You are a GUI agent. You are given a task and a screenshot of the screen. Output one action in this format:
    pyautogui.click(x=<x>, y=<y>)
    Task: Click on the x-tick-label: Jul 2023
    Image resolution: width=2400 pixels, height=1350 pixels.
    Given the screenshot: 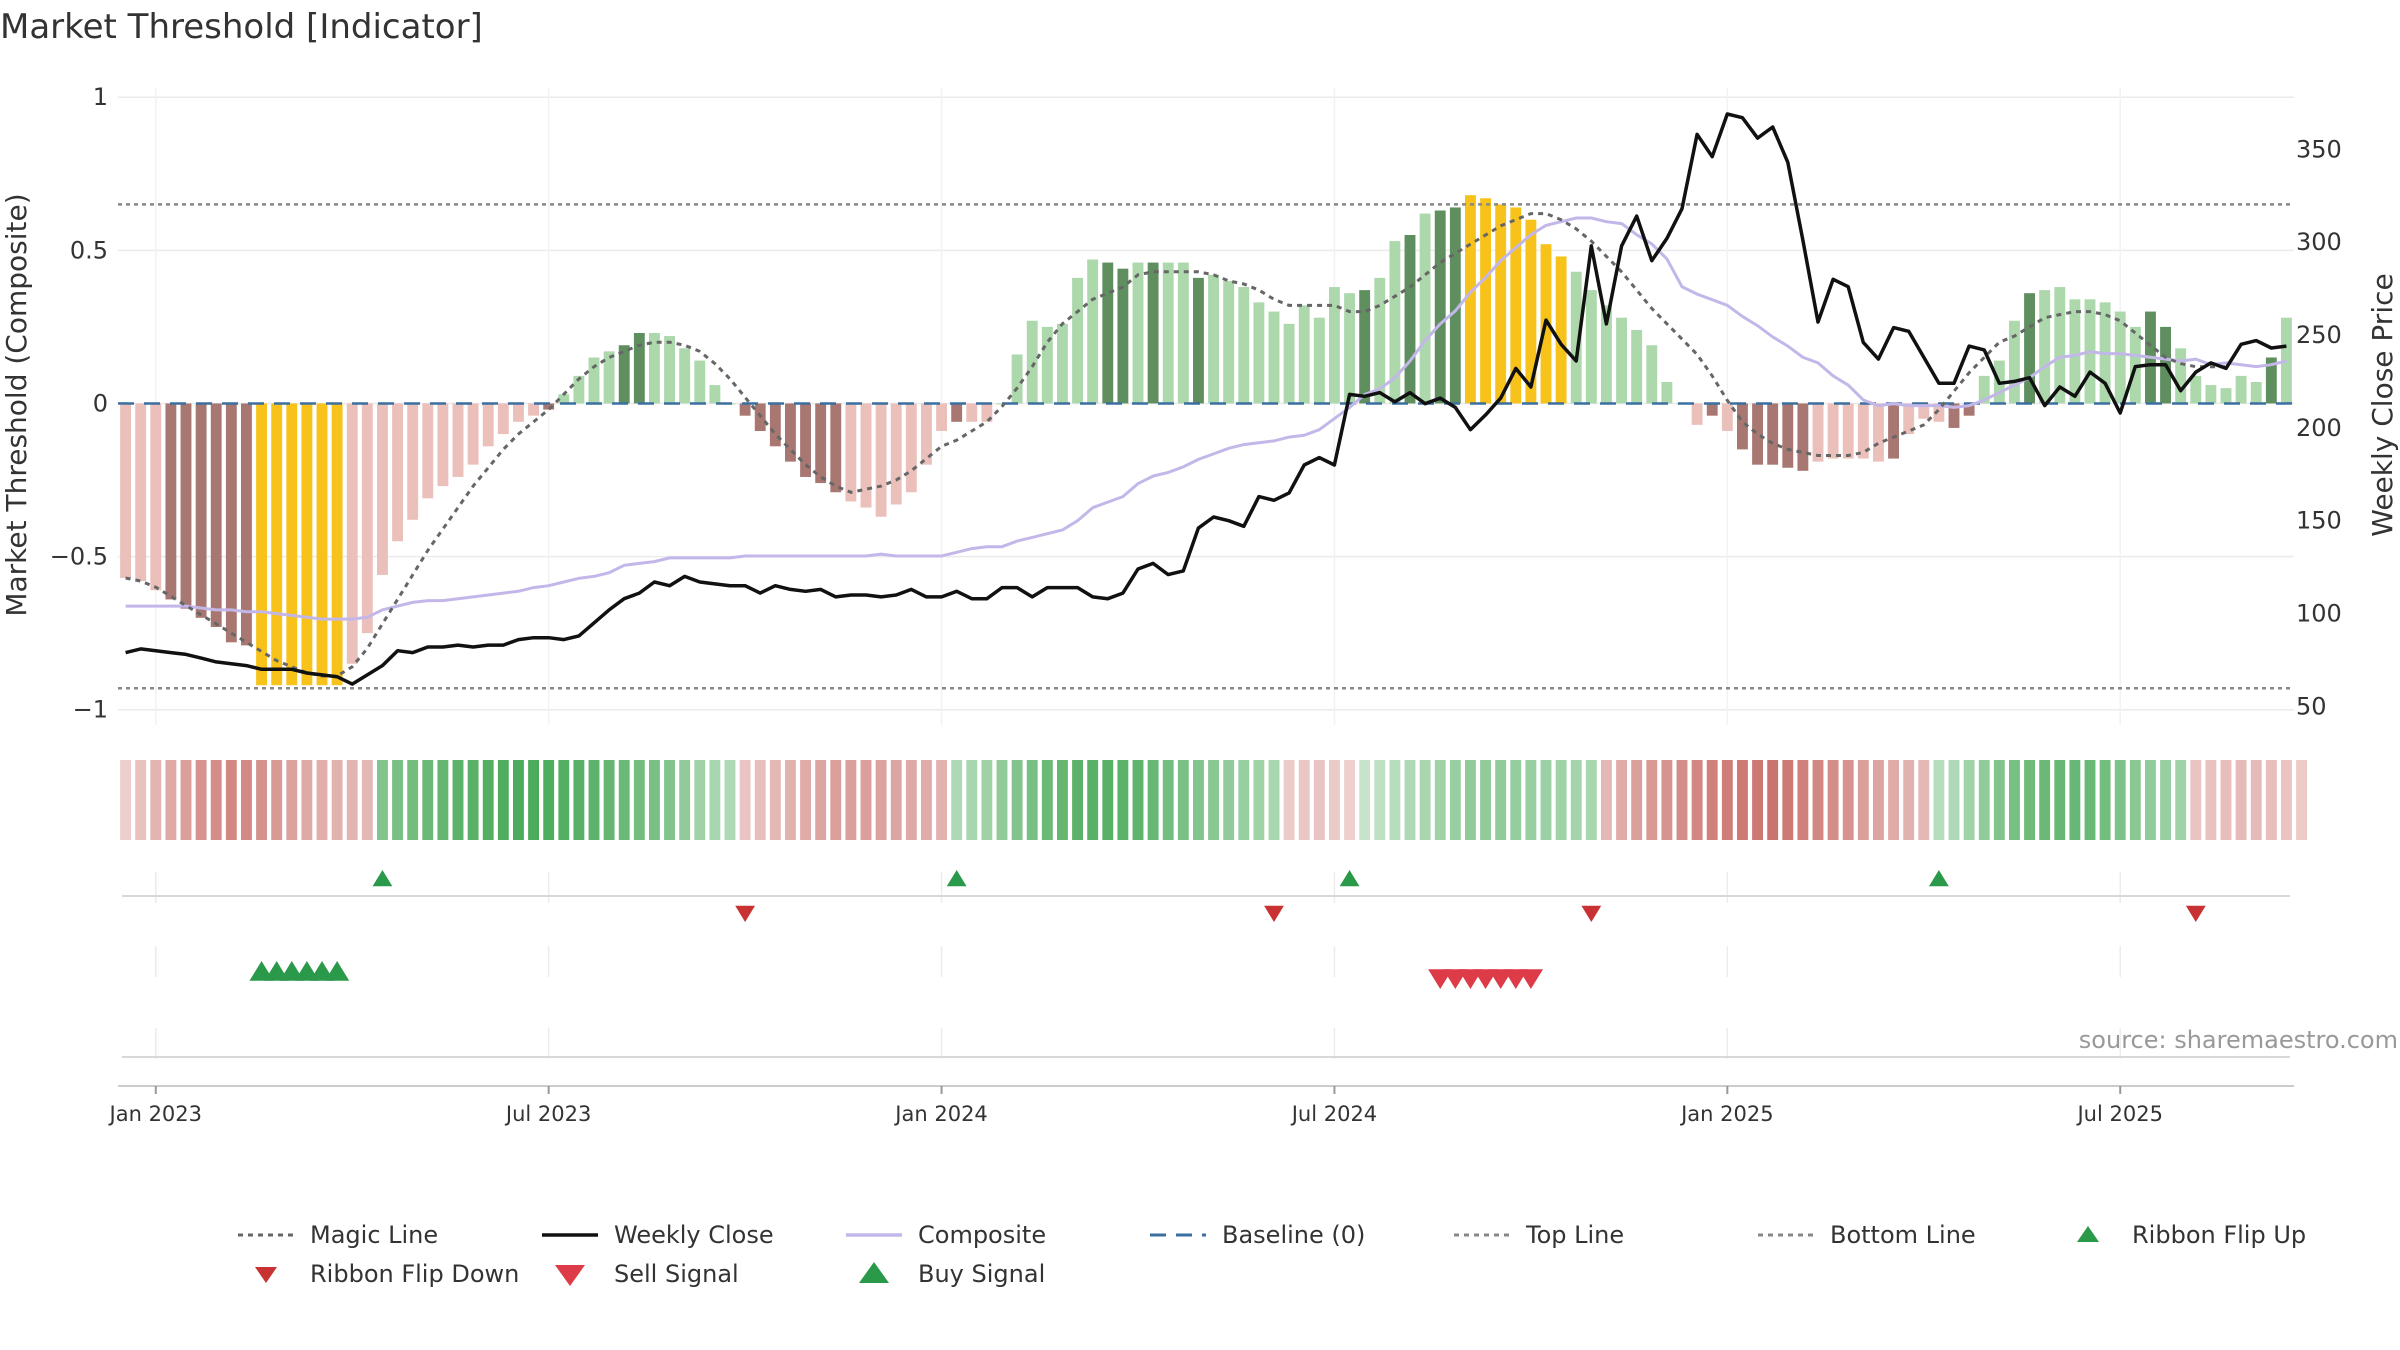 What is the action you would take?
    pyautogui.click(x=547, y=1114)
    